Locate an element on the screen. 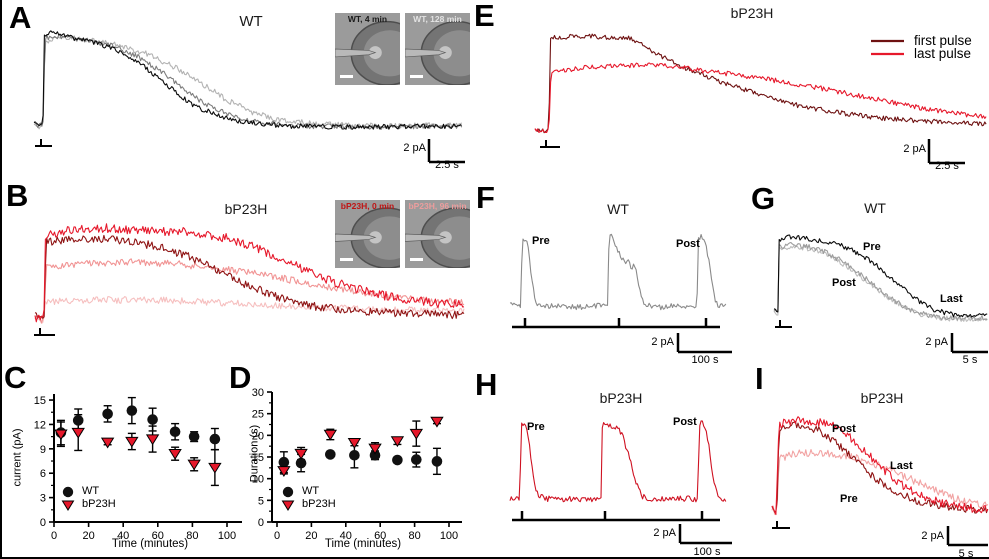 The image size is (989, 559). panel-a-scale-current-label: 2 pA is located at coordinates (414, 148).